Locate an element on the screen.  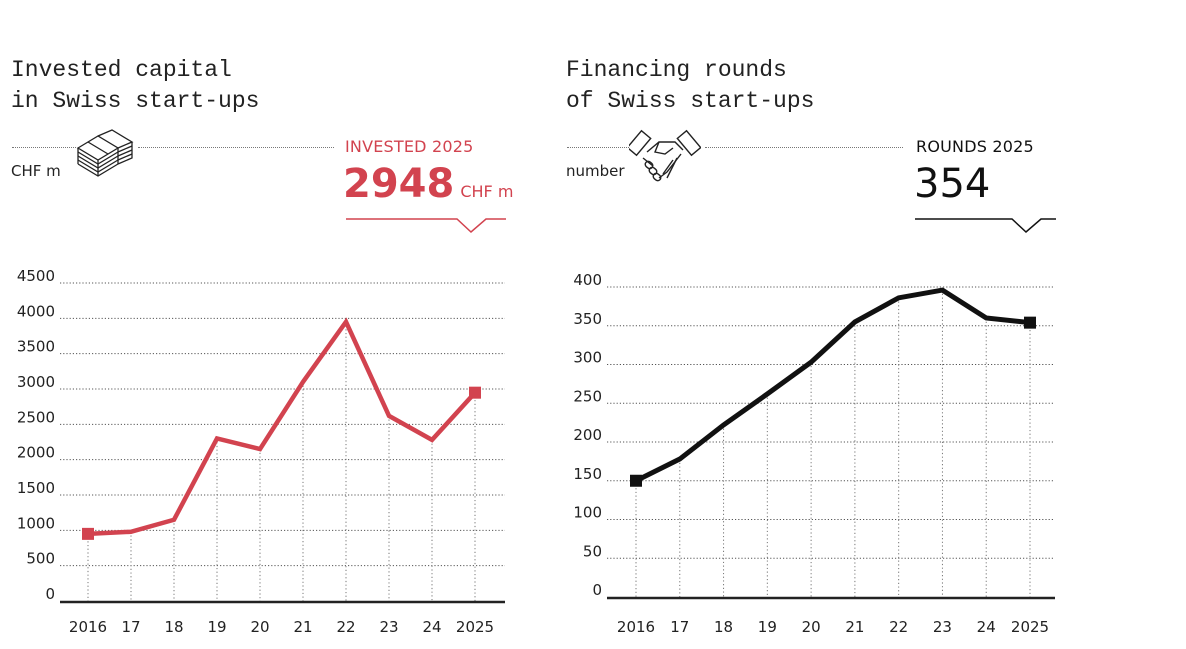
kpi-number: 2948 is located at coordinates (399, 184).